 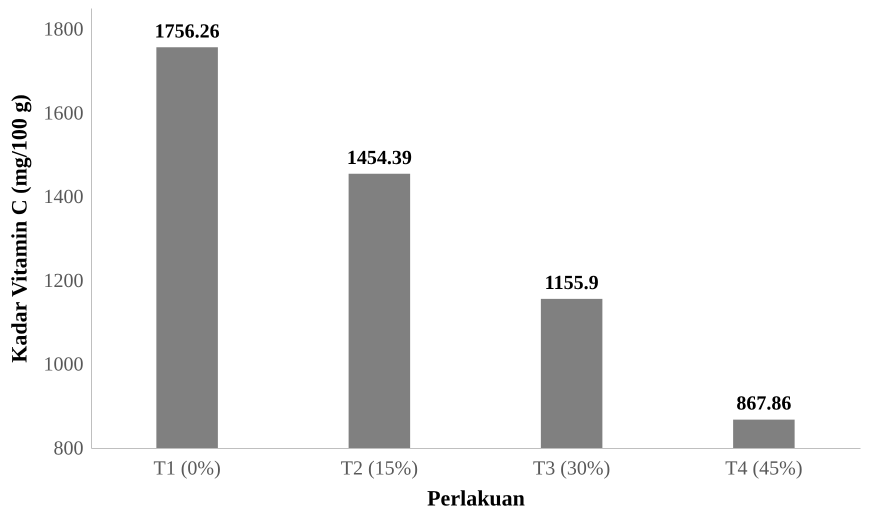 What do you see at coordinates (764, 403) in the screenshot?
I see `data-label: 867.86` at bounding box center [764, 403].